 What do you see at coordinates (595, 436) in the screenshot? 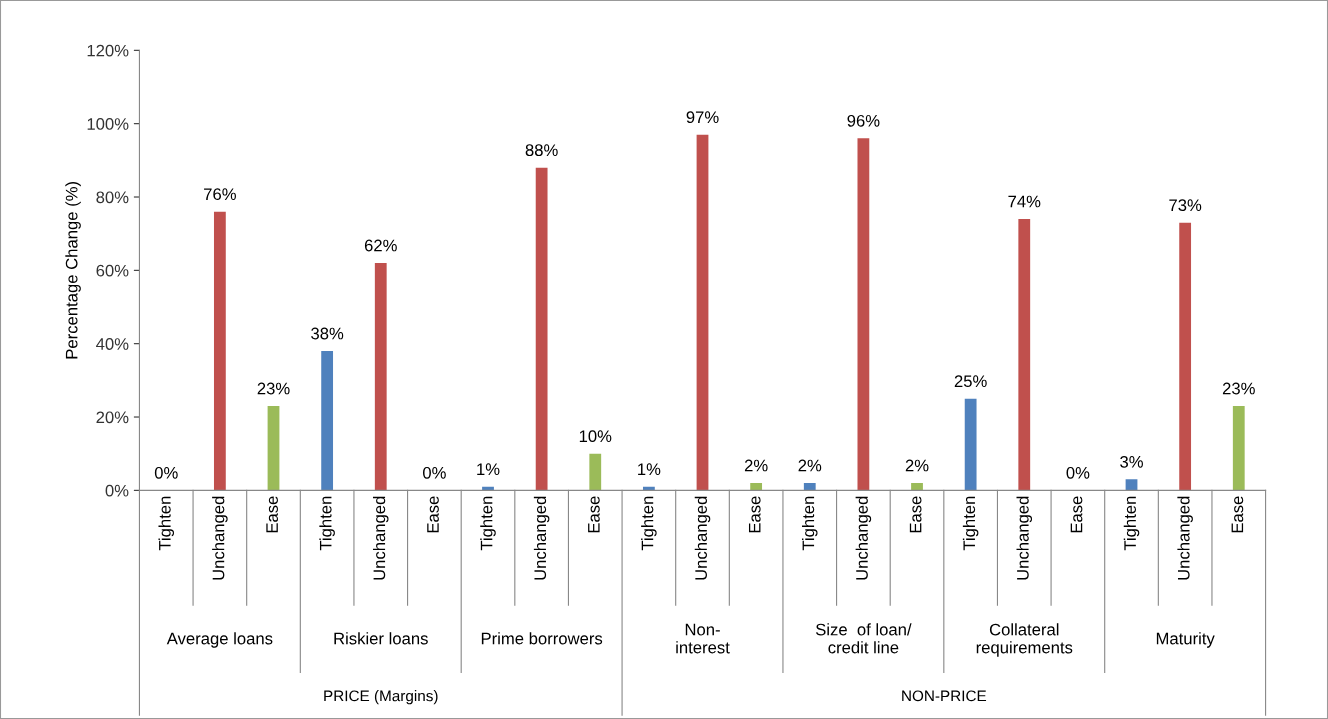
I see `data-label: 10%` at bounding box center [595, 436].